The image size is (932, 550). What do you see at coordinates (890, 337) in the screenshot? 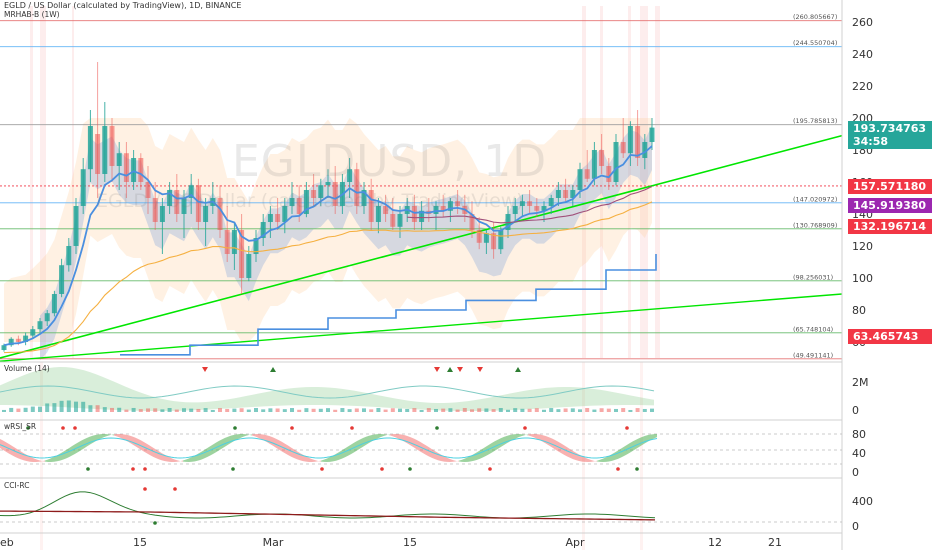
I see `price-tag: 63.465743` at bounding box center [890, 337].